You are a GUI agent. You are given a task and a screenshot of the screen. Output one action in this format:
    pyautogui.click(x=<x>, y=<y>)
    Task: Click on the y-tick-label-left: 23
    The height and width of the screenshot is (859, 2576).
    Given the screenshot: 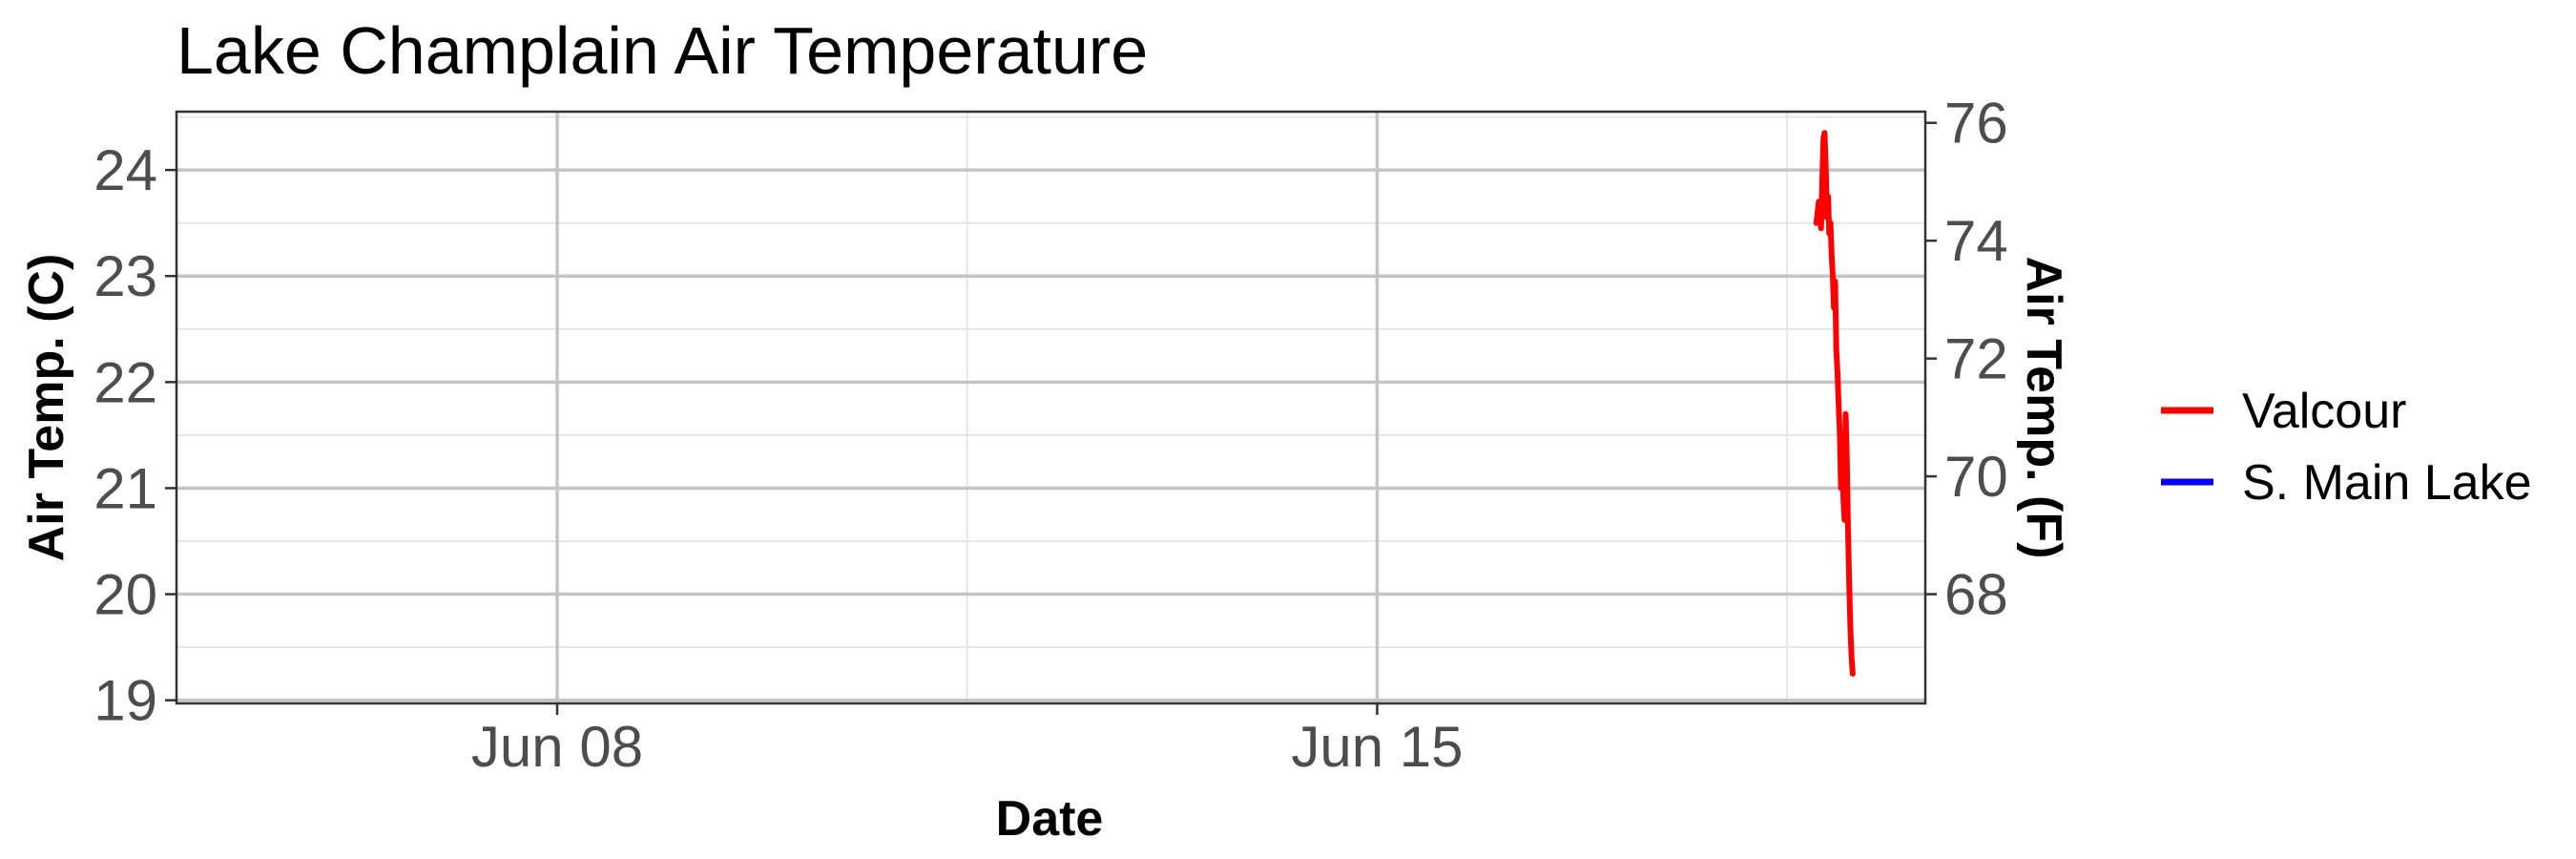 What is the action you would take?
    pyautogui.click(x=125, y=276)
    